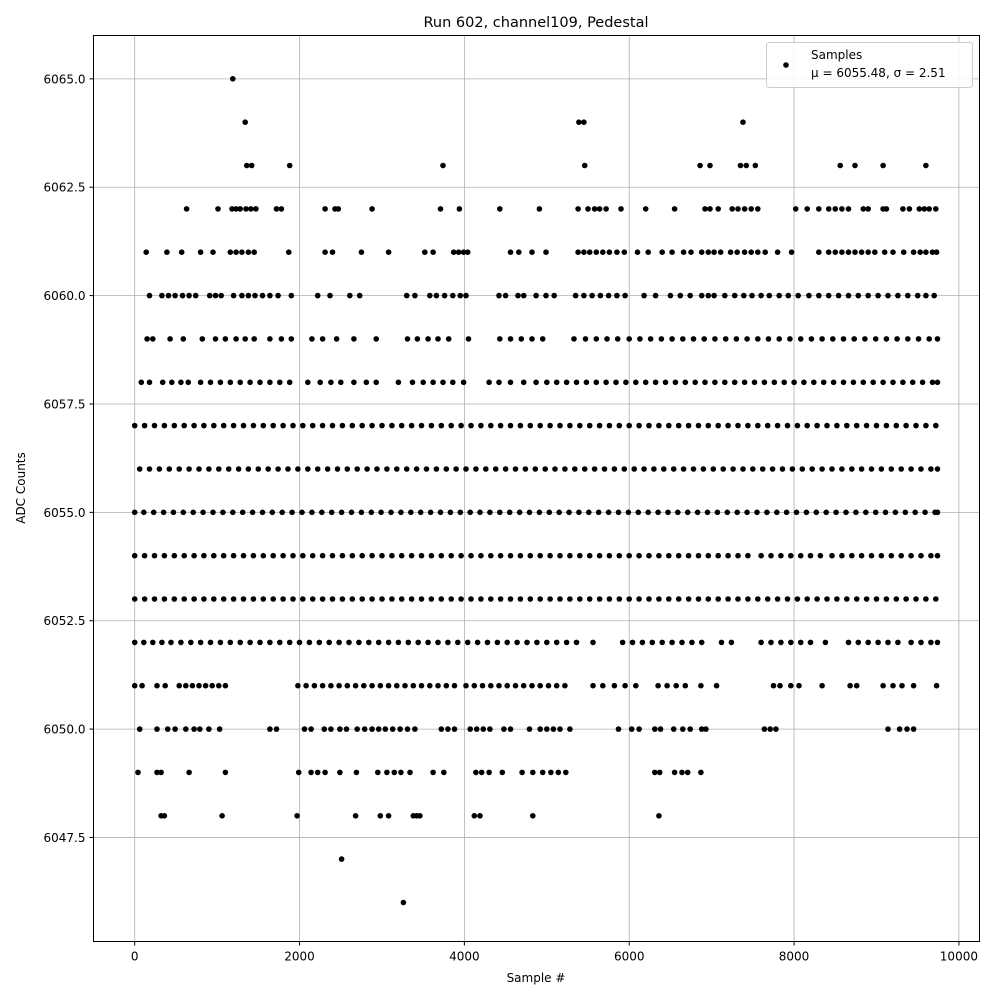 Image resolution: width=1000 pixels, height=1000 pixels. Describe the element at coordinates (21, 488) in the screenshot. I see `y-axis-label: ADC Counts` at that location.